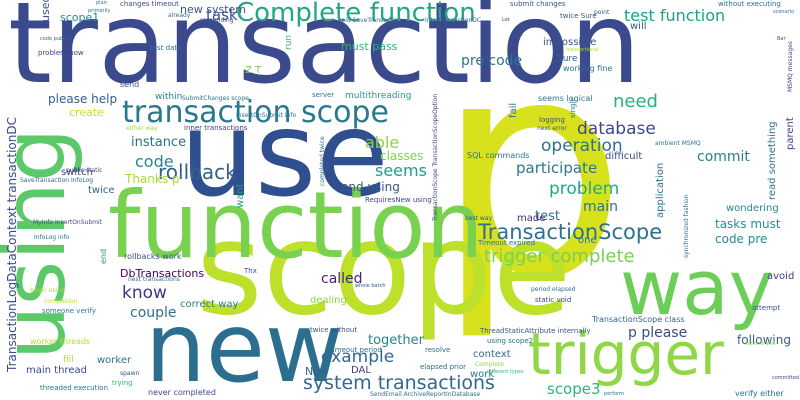 Image resolution: width=800 pixels, height=400 pixels. Describe the element at coordinates (369, 46) in the screenshot. I see `word-must-pass: must pass` at that location.